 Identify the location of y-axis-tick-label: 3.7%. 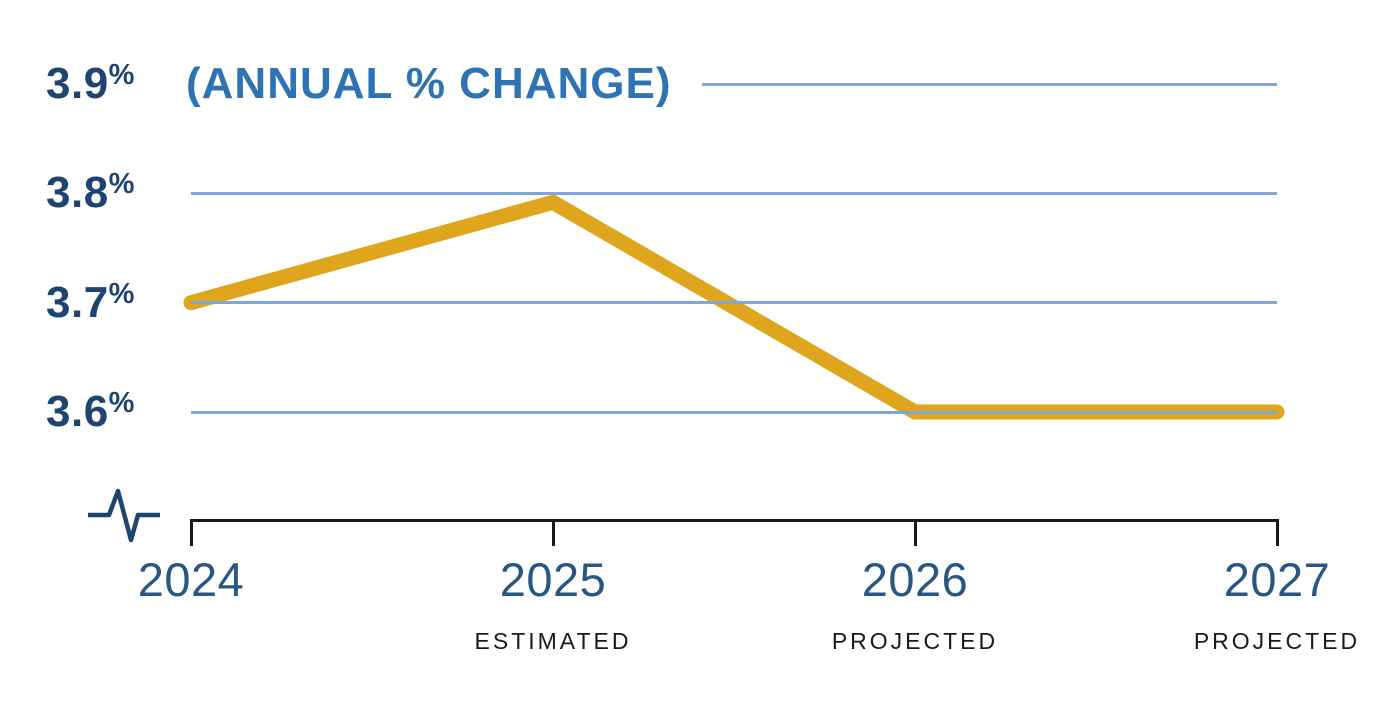
(90, 303).